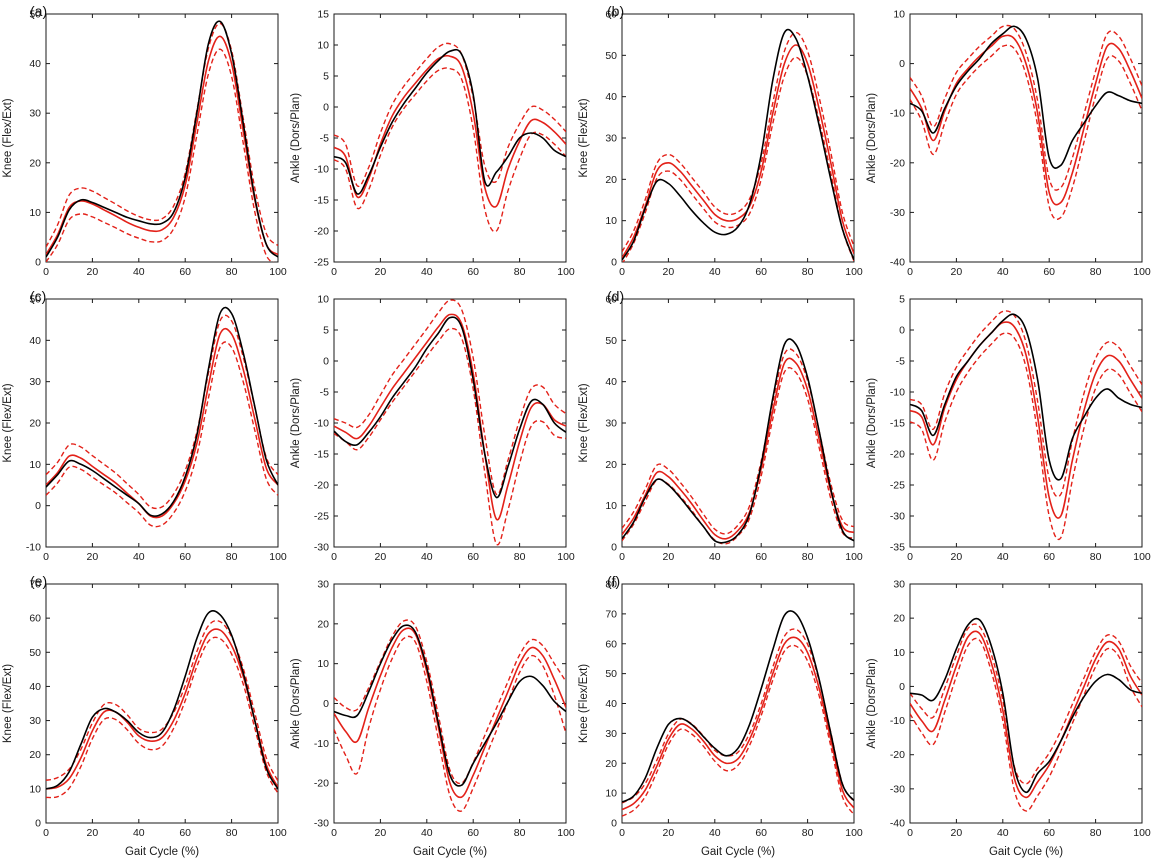  Describe the element at coordinates (872, 423) in the screenshot. I see `svg-text: Ankle (Dors/Plan)` at that location.